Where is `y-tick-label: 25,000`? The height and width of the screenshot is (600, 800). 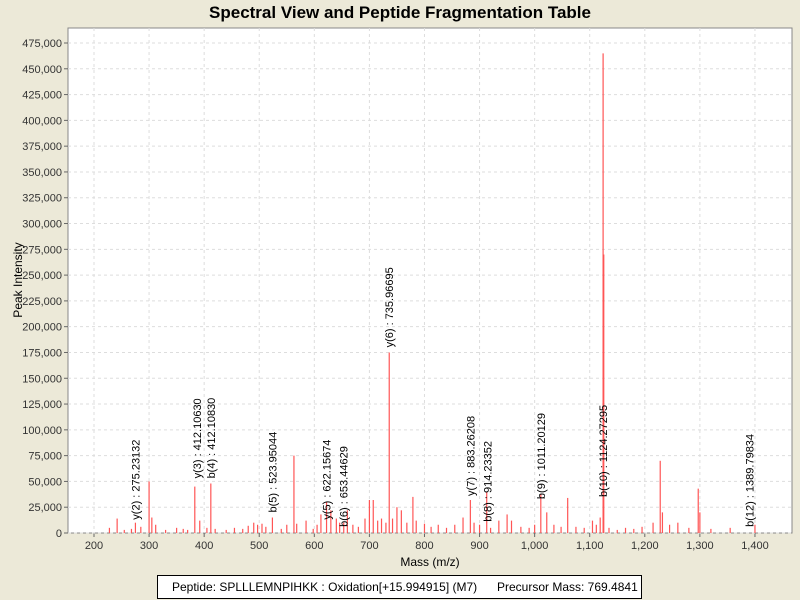
y-tick-label: 25,000 is located at coordinates (45, 508).